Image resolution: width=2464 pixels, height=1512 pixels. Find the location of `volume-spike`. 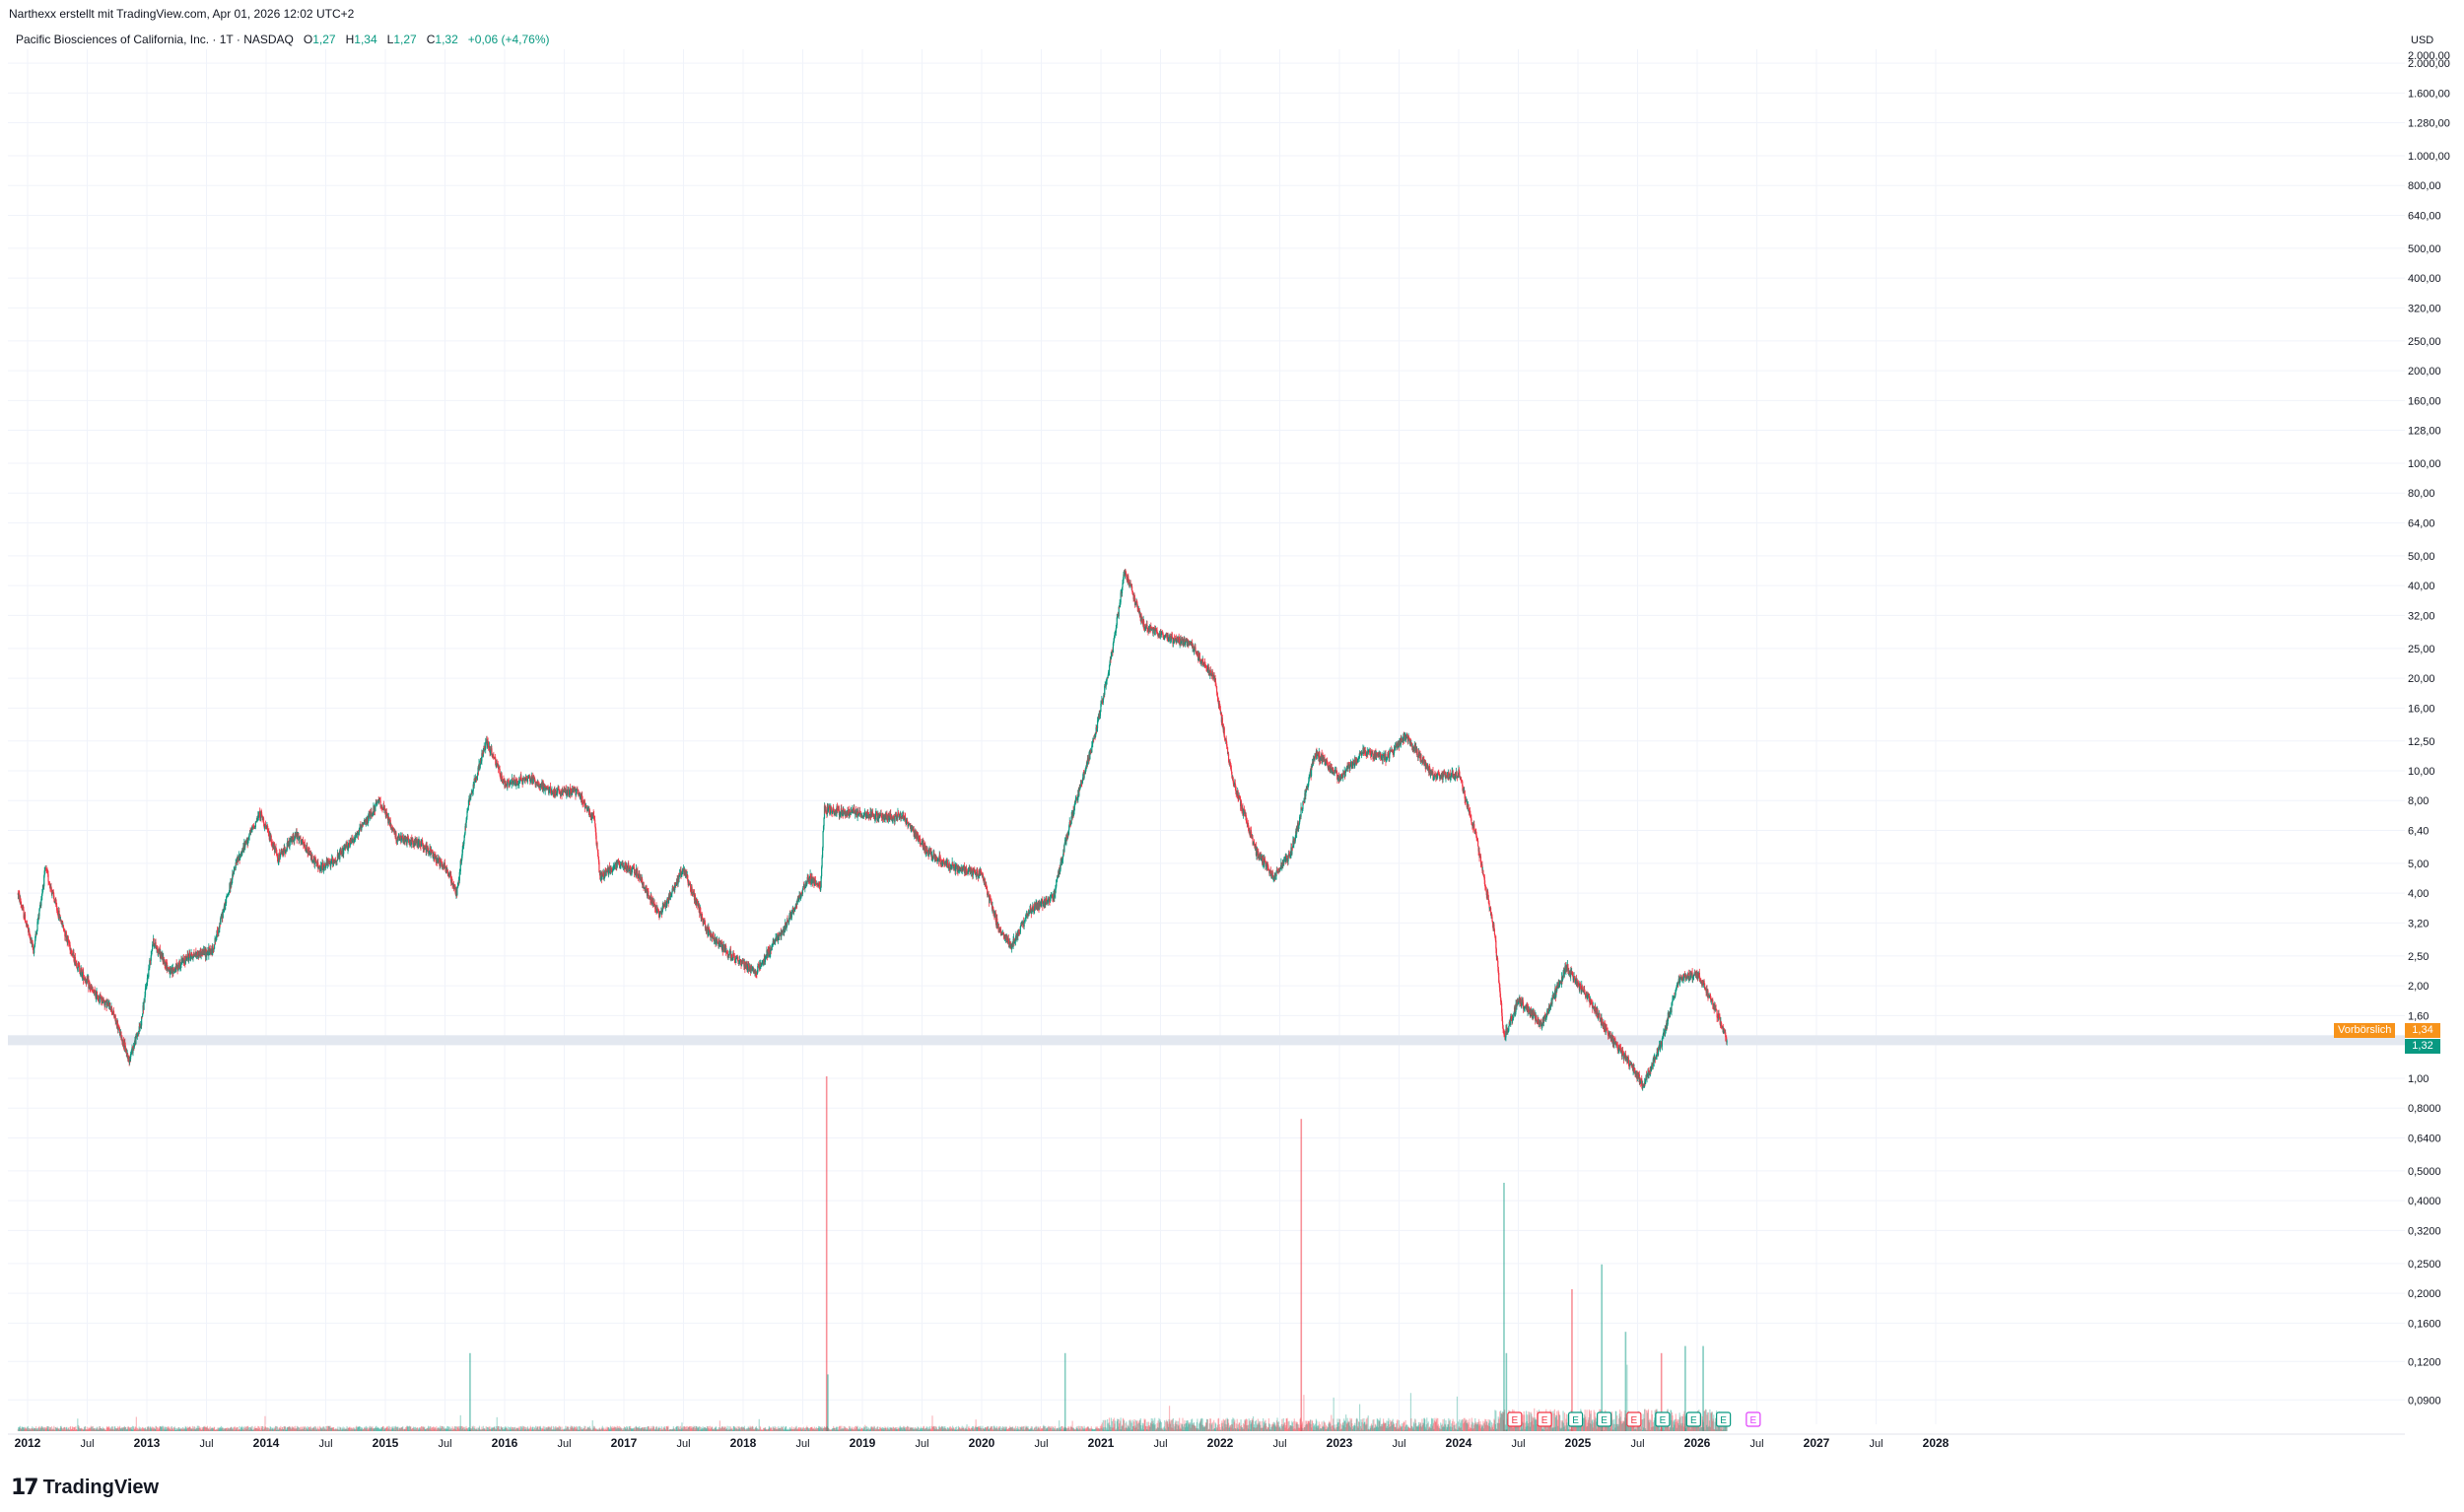

volume-spike is located at coordinates (1064, 1391).